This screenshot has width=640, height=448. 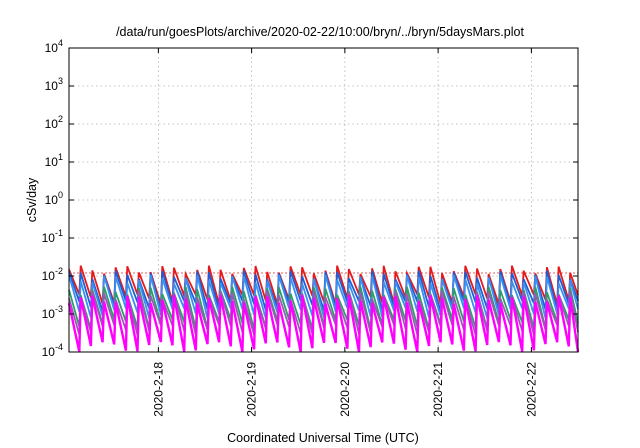 I want to click on x-tick-label: 2020-2-22, so click(x=531, y=389).